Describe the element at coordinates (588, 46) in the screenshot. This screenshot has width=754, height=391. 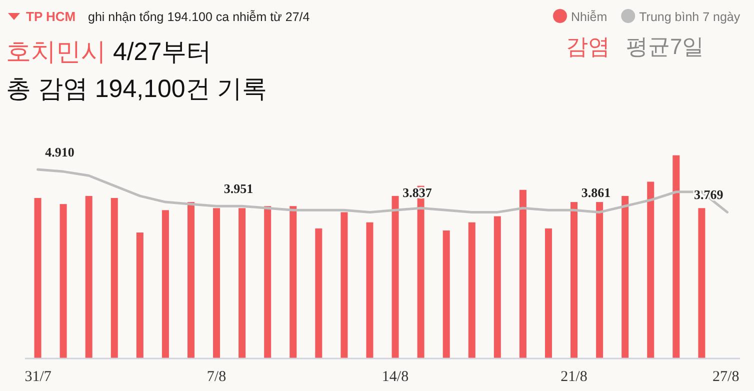
I see `text: 감염` at that location.